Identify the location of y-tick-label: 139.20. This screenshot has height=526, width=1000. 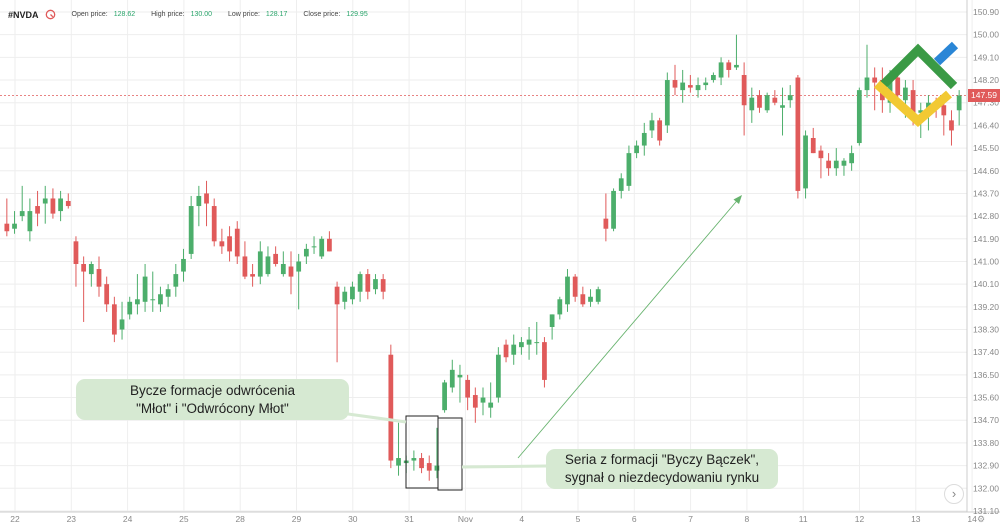
(986, 307).